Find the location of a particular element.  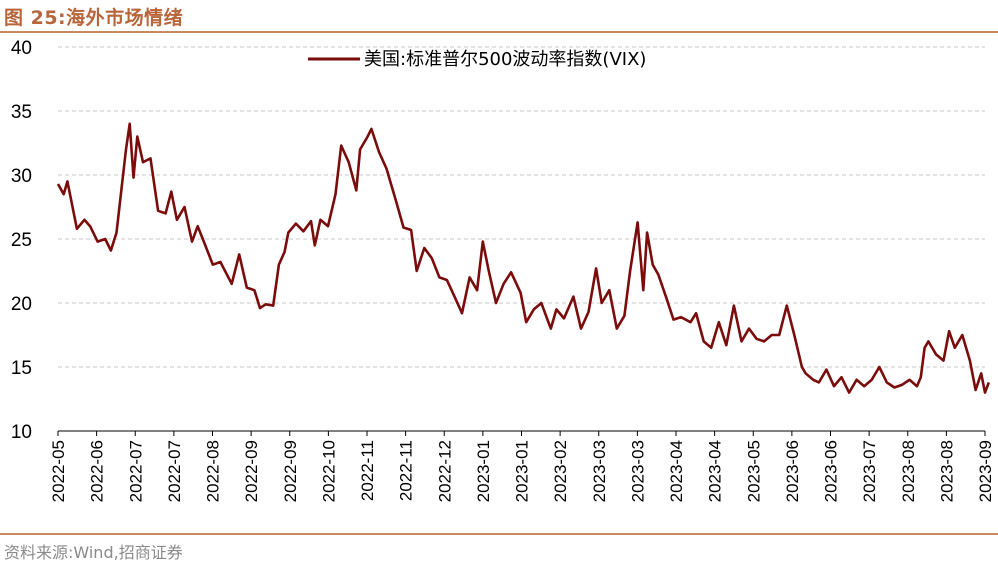

x-tick-label: 2022-12 is located at coordinates (444, 471).